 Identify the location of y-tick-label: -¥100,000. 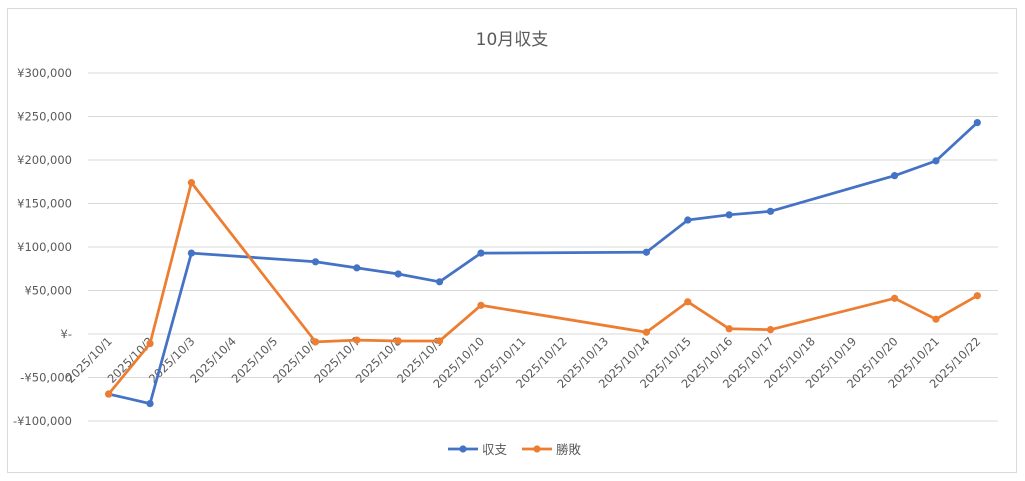
(42, 421).